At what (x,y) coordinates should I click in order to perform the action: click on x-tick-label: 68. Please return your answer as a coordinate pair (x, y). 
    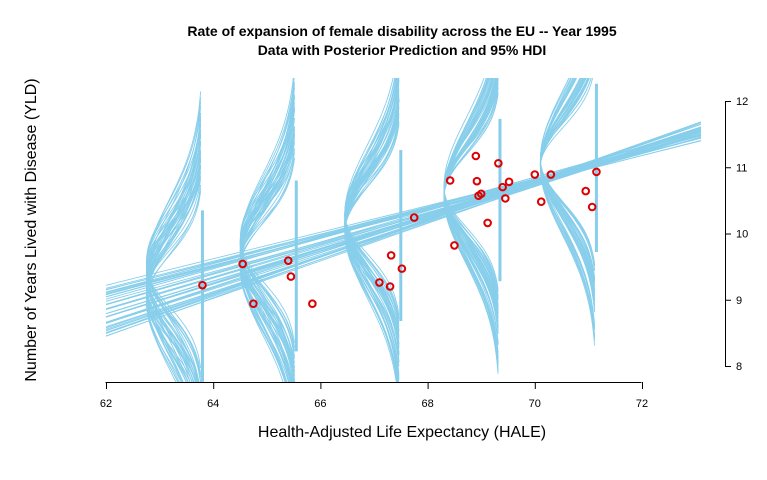
    Looking at the image, I should click on (427, 404).